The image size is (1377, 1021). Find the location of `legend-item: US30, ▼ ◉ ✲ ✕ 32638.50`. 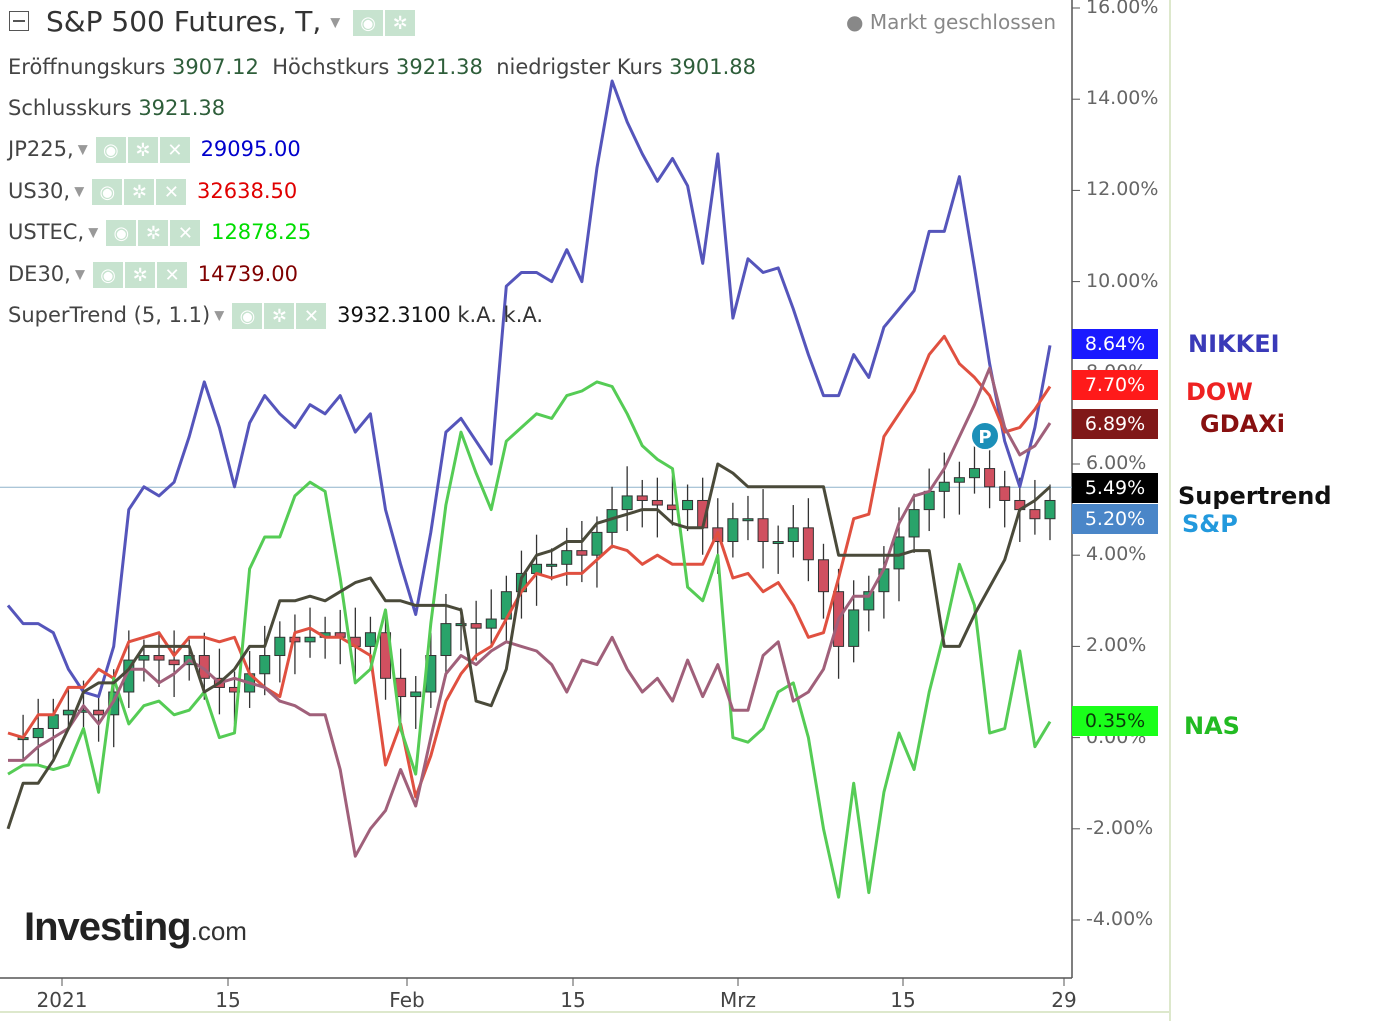

legend-item: US30, ▼ ◉ ✲ ✕ 32638.50 is located at coordinates (152, 192).